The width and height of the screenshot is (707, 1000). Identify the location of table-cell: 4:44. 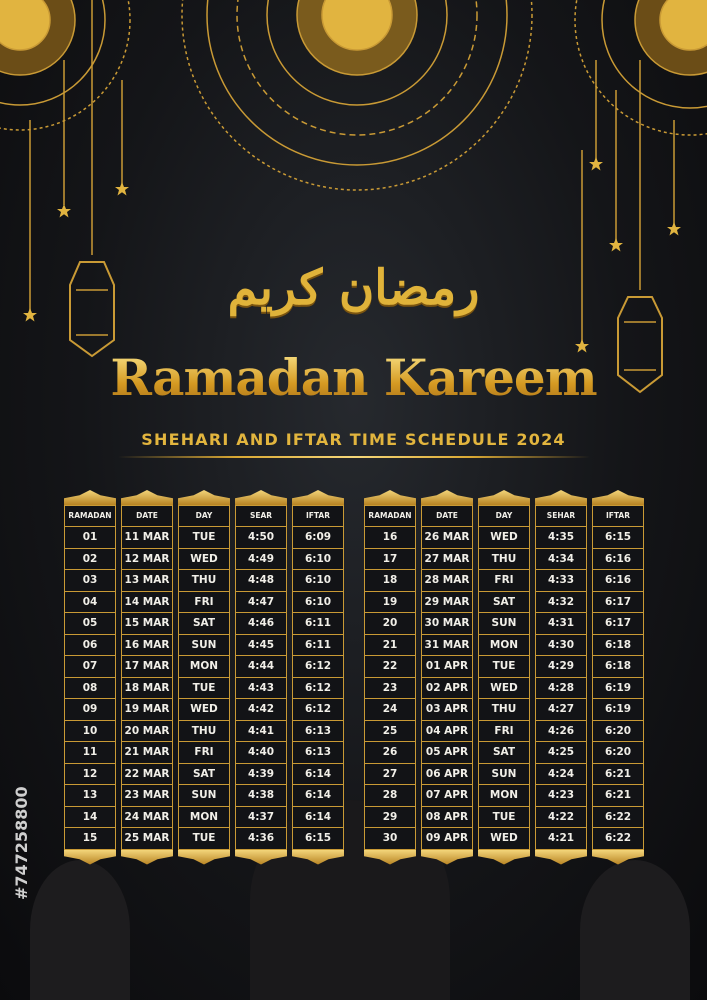
(261, 667).